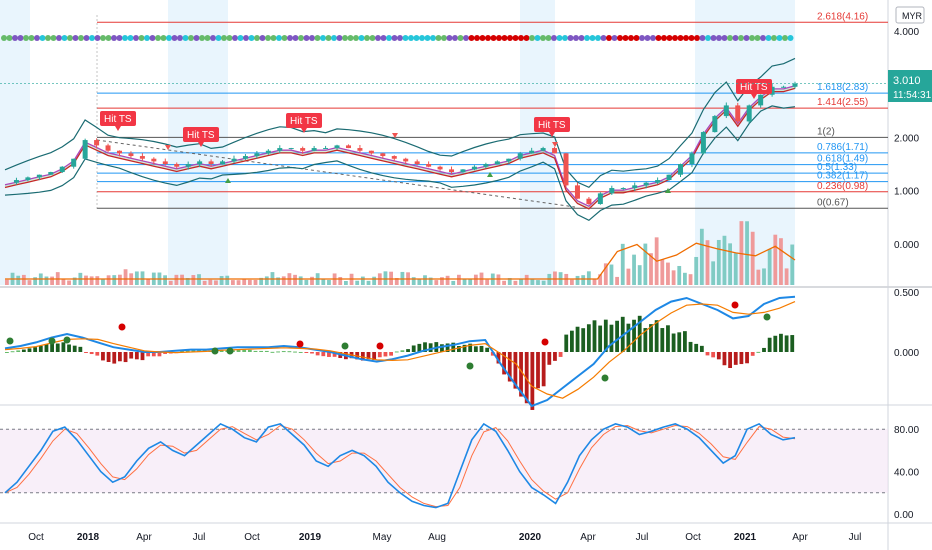 The width and height of the screenshot is (932, 550). I want to click on hit-ts-pointer, so click(201, 144).